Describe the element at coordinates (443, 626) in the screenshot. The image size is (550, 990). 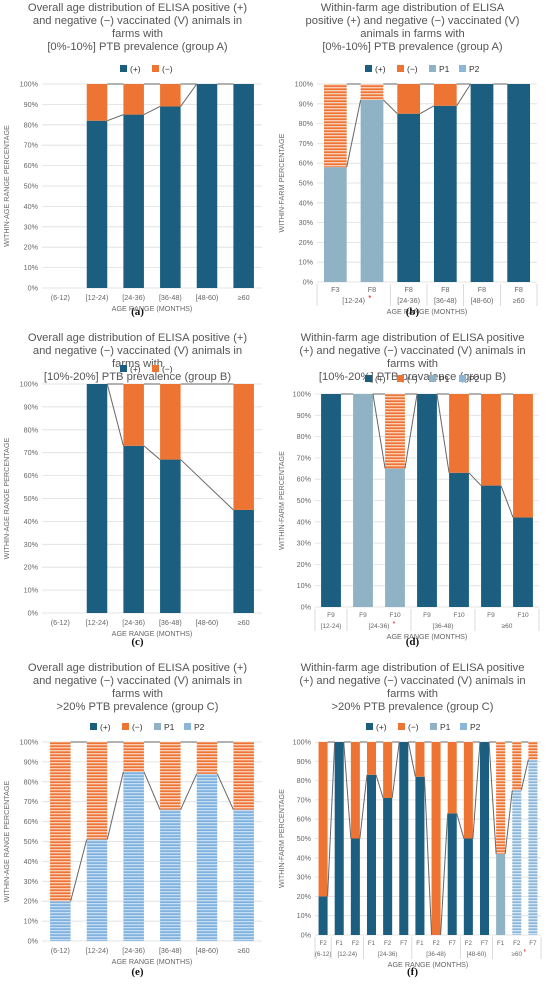
I see `group-label: [36-48)` at that location.